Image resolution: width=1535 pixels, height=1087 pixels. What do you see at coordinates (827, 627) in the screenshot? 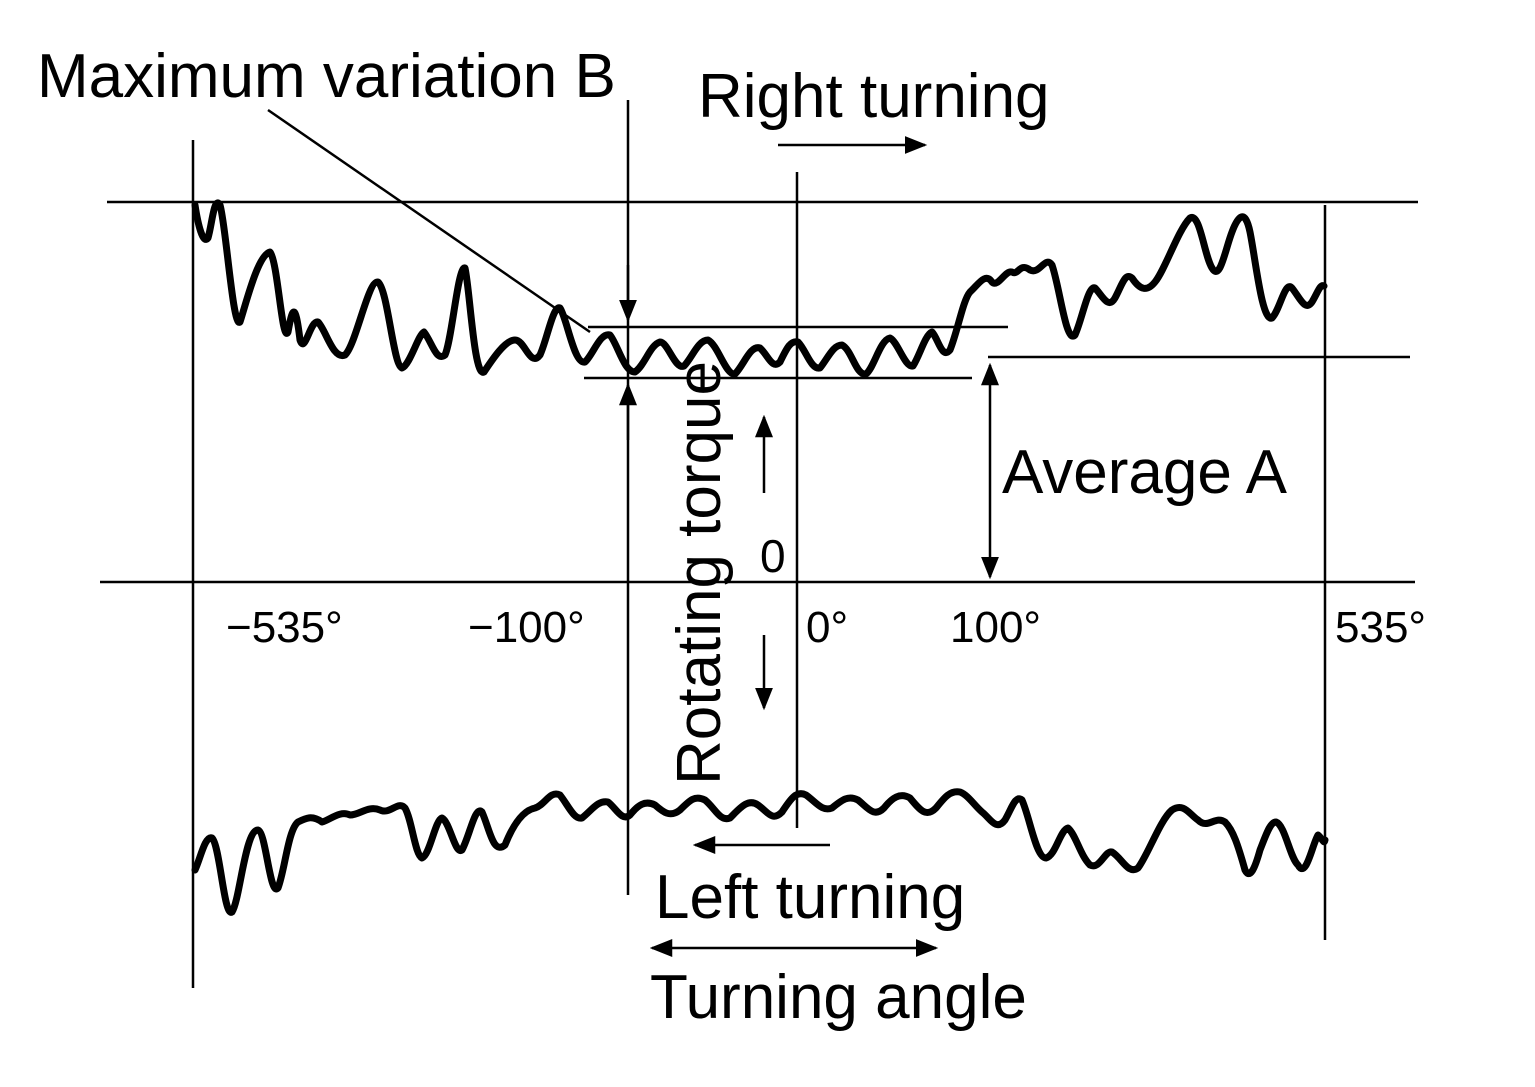
I see `tick-zero: 0°` at bounding box center [827, 627].